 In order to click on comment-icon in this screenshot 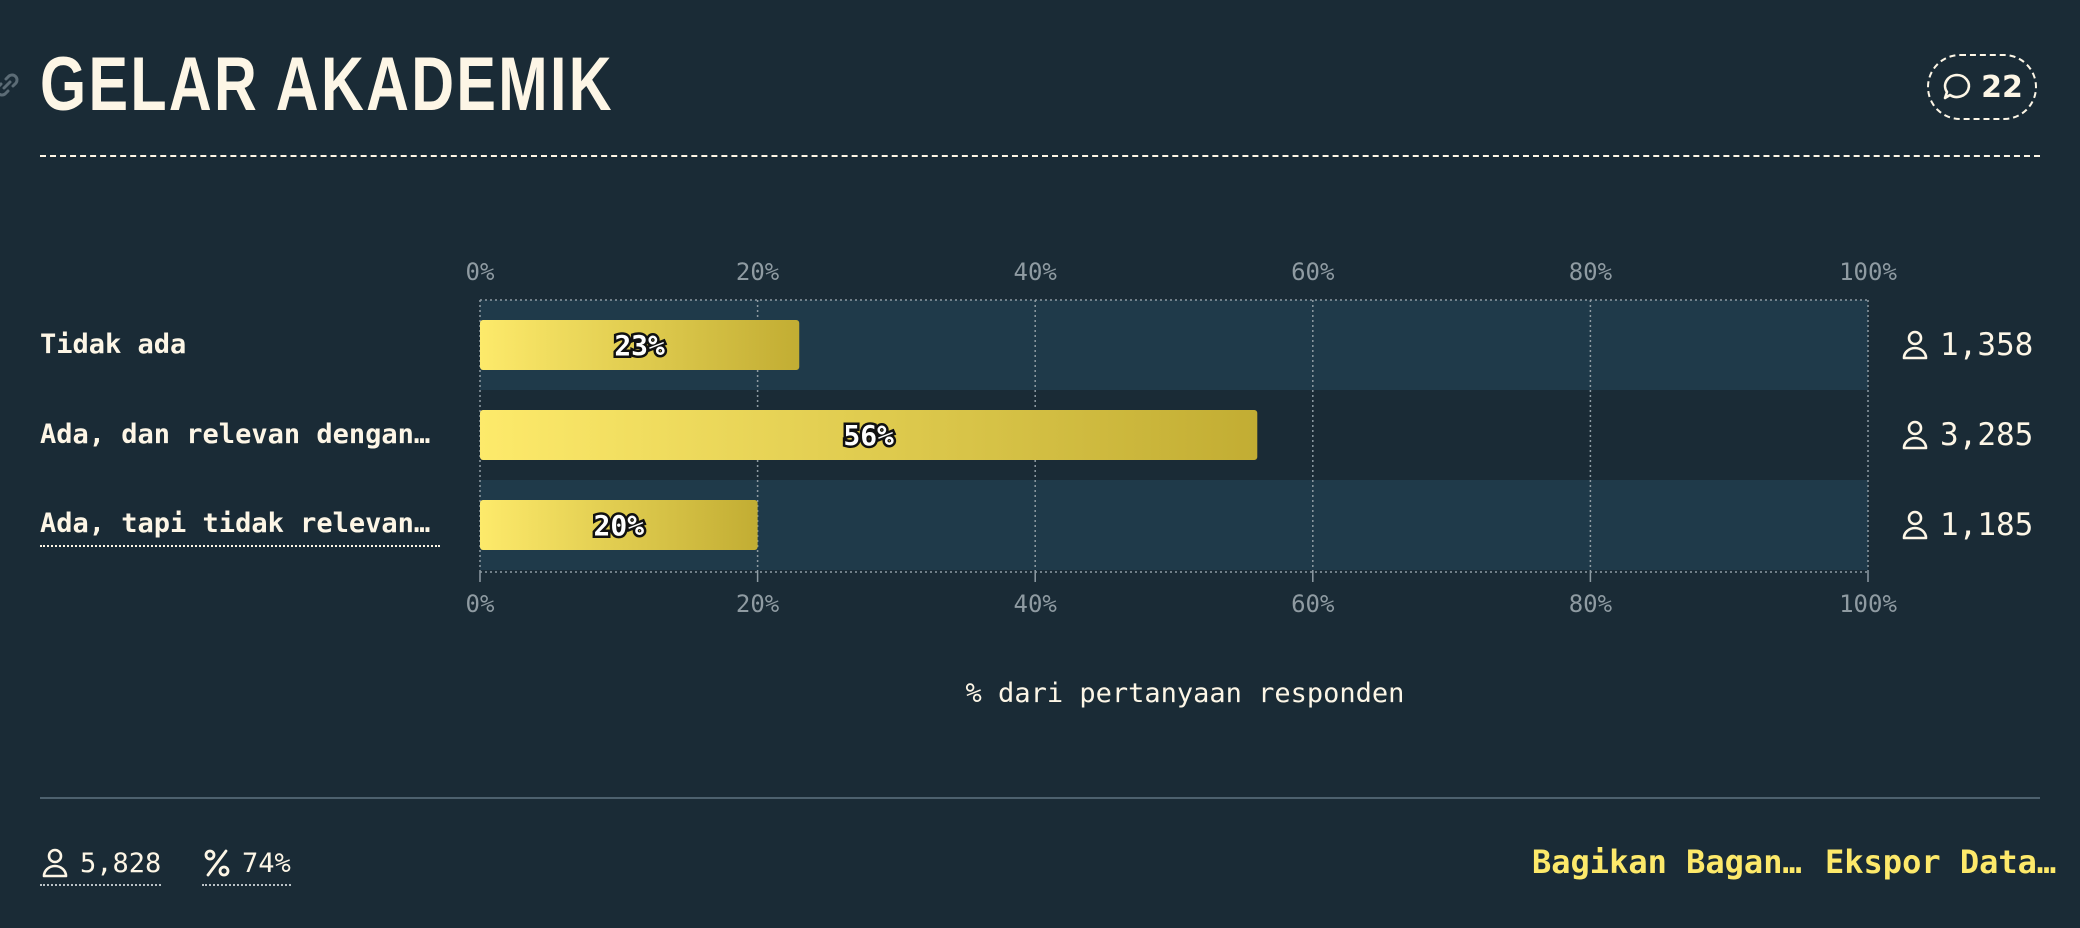, I will do `click(1957, 86)`.